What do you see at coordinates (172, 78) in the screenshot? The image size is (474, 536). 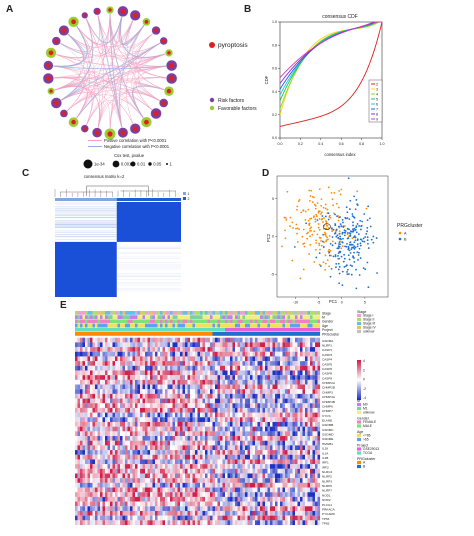 I see `network-node-core` at bounding box center [172, 78].